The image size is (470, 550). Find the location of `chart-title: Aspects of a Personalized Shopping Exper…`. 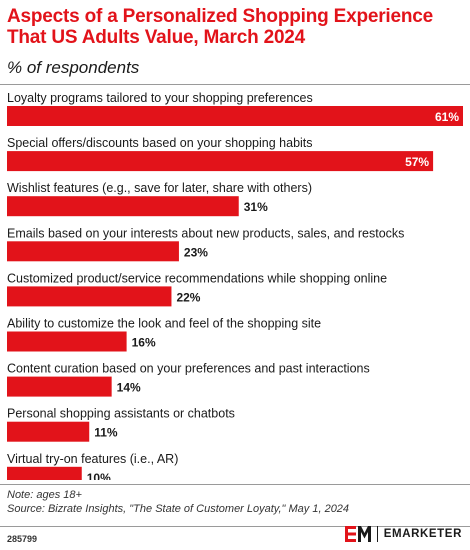

chart-title: Aspects of a Personalized Shopping Exper… is located at coordinates (220, 27).